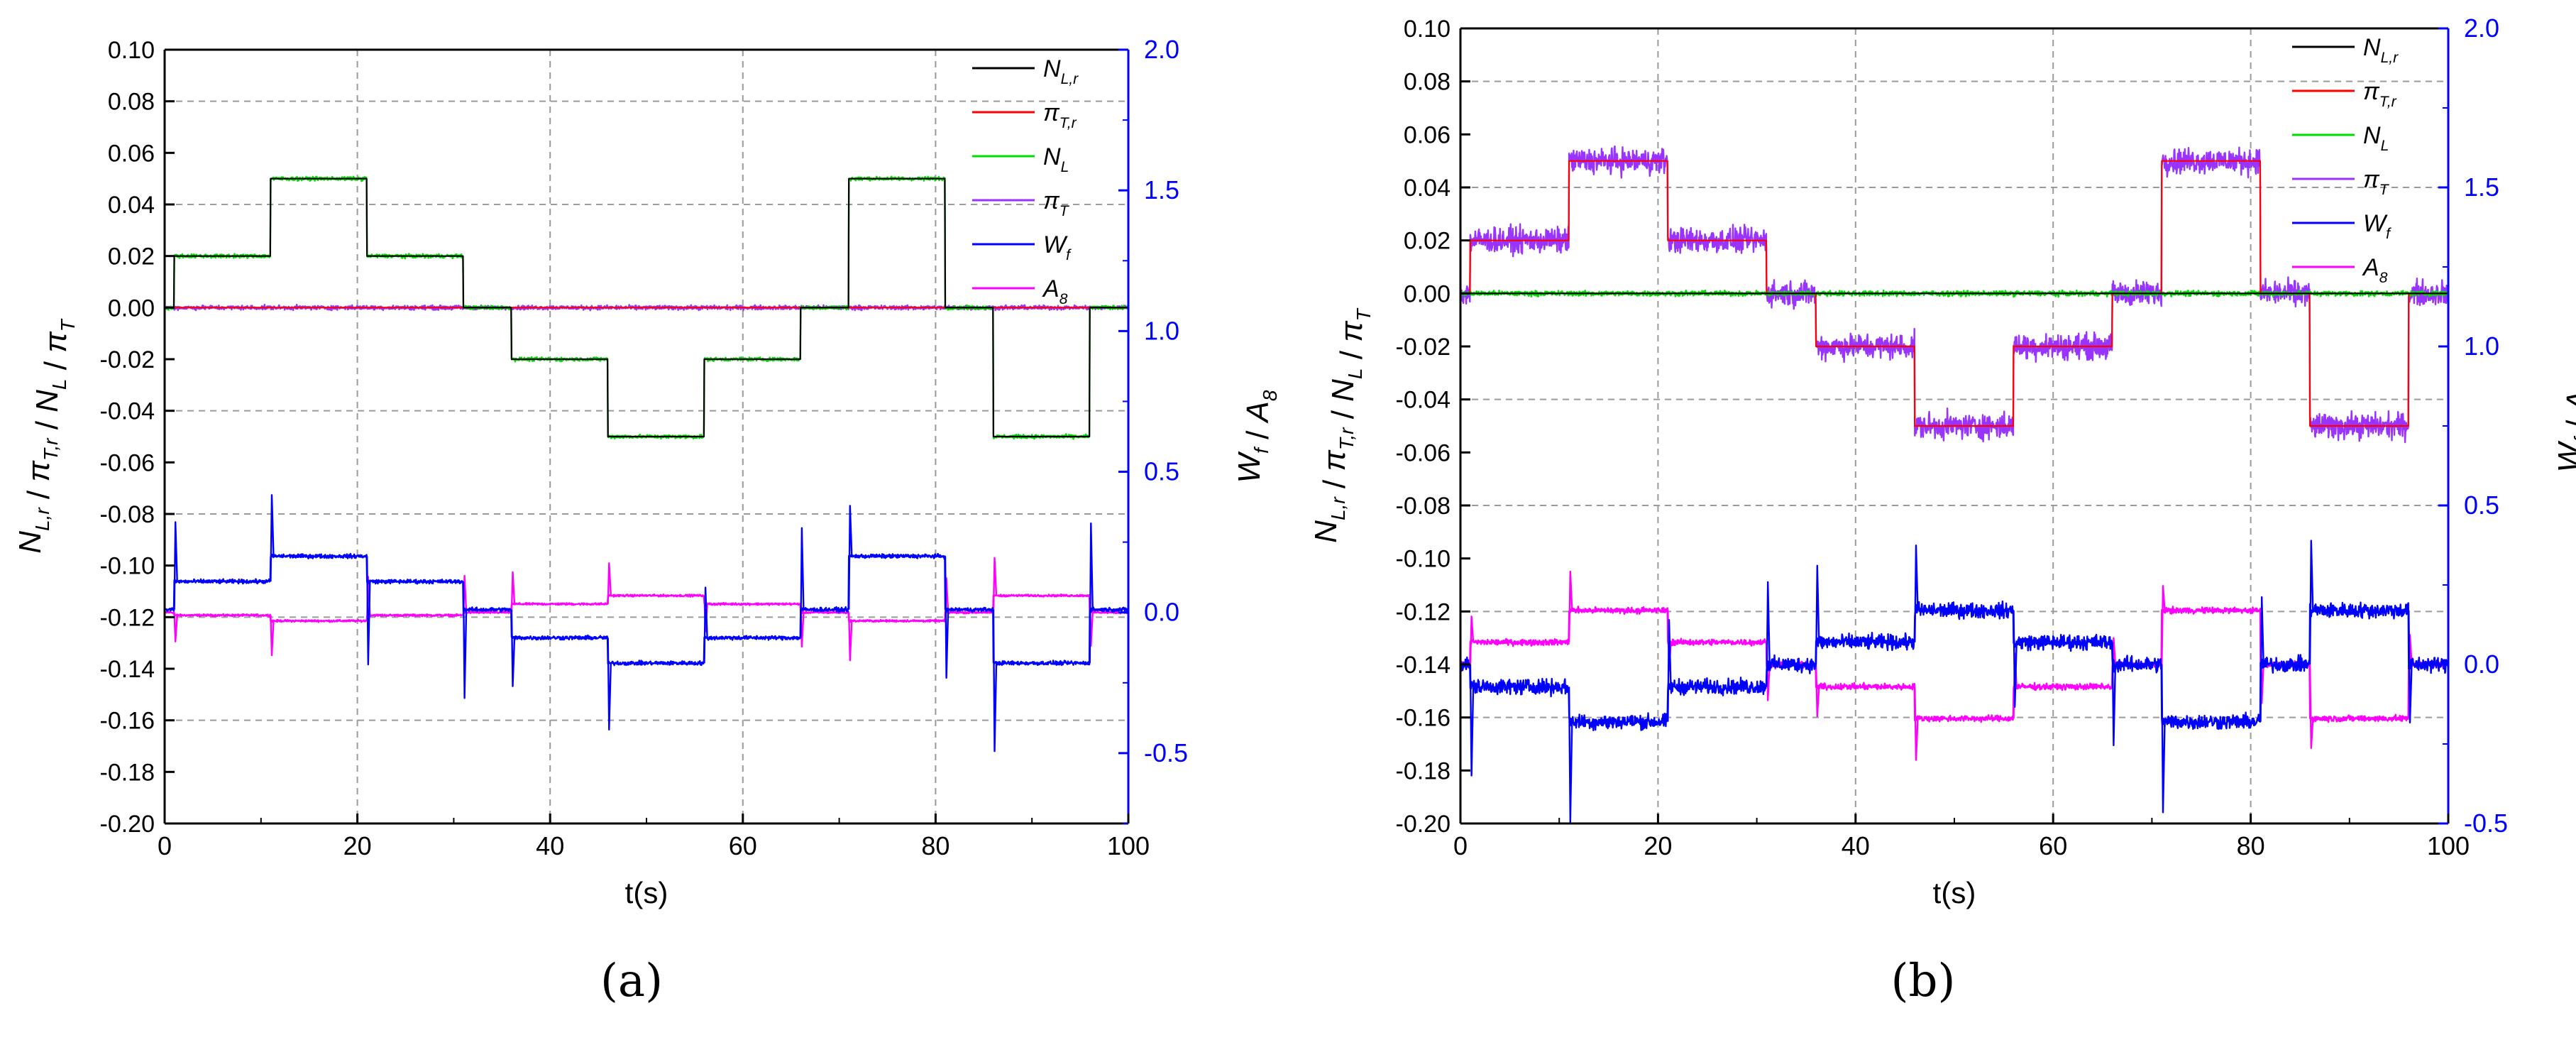  Describe the element at coordinates (1923, 981) in the screenshot. I see `panel-caption-b: (b)` at that location.